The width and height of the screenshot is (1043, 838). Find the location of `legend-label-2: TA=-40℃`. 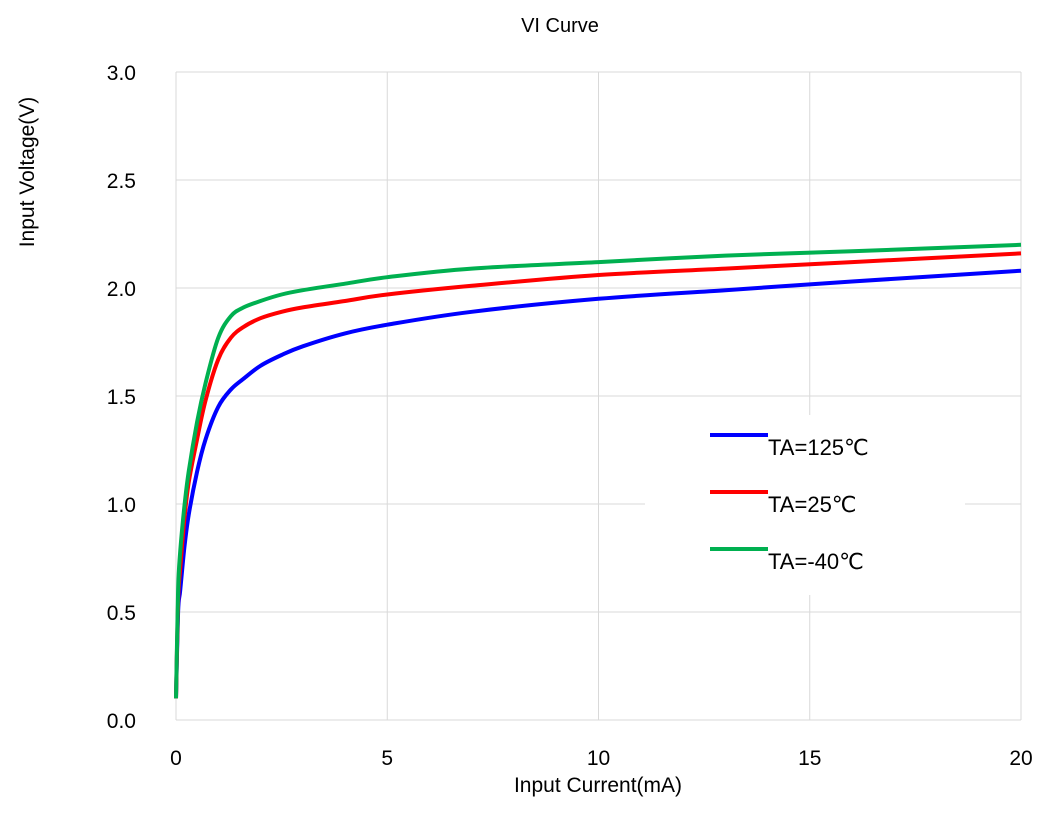

legend-label-2: TA=-40℃ is located at coordinates (816, 561).